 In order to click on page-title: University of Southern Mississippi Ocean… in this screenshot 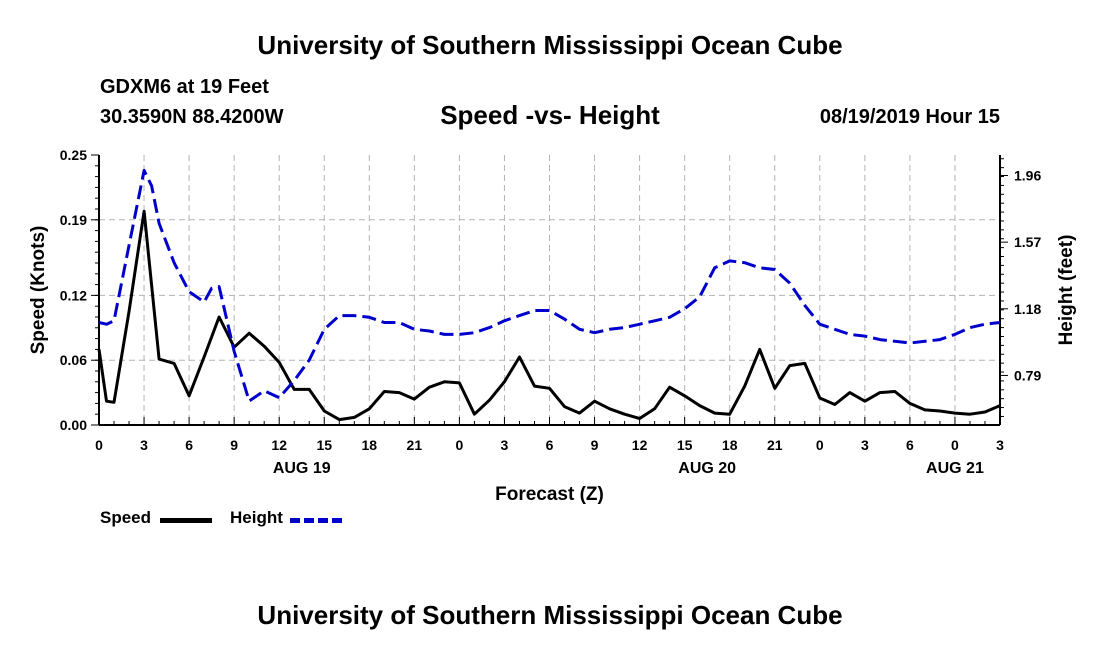, I will do `click(550, 45)`.